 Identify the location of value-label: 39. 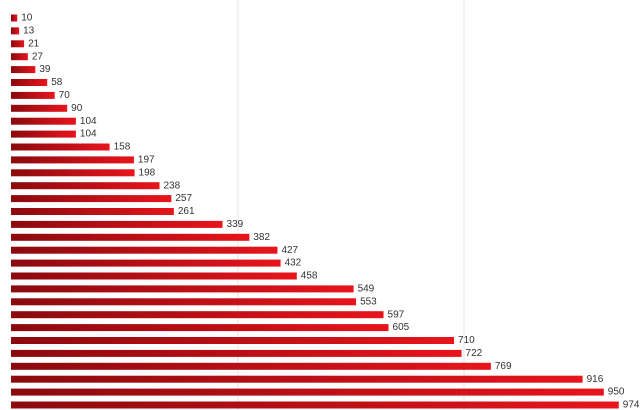
(45, 69).